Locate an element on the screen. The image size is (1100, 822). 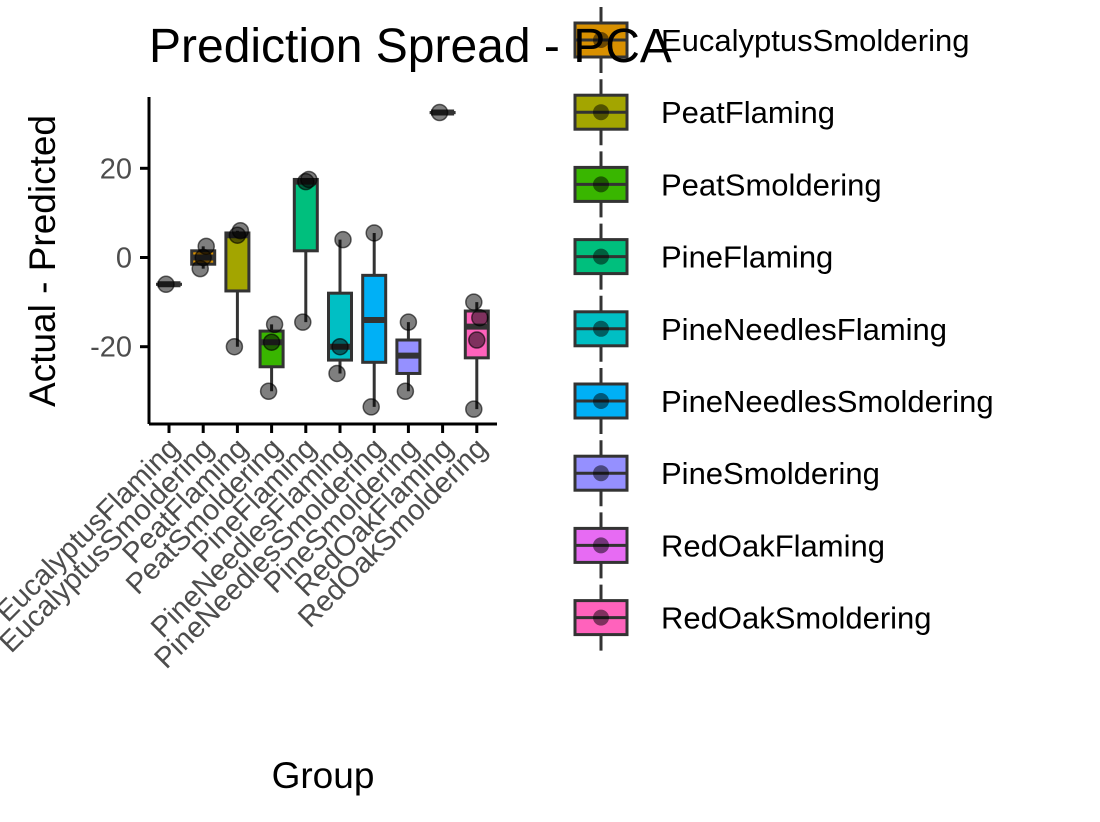
legend-item: RedOakSmoldering is located at coordinates (752, 617).